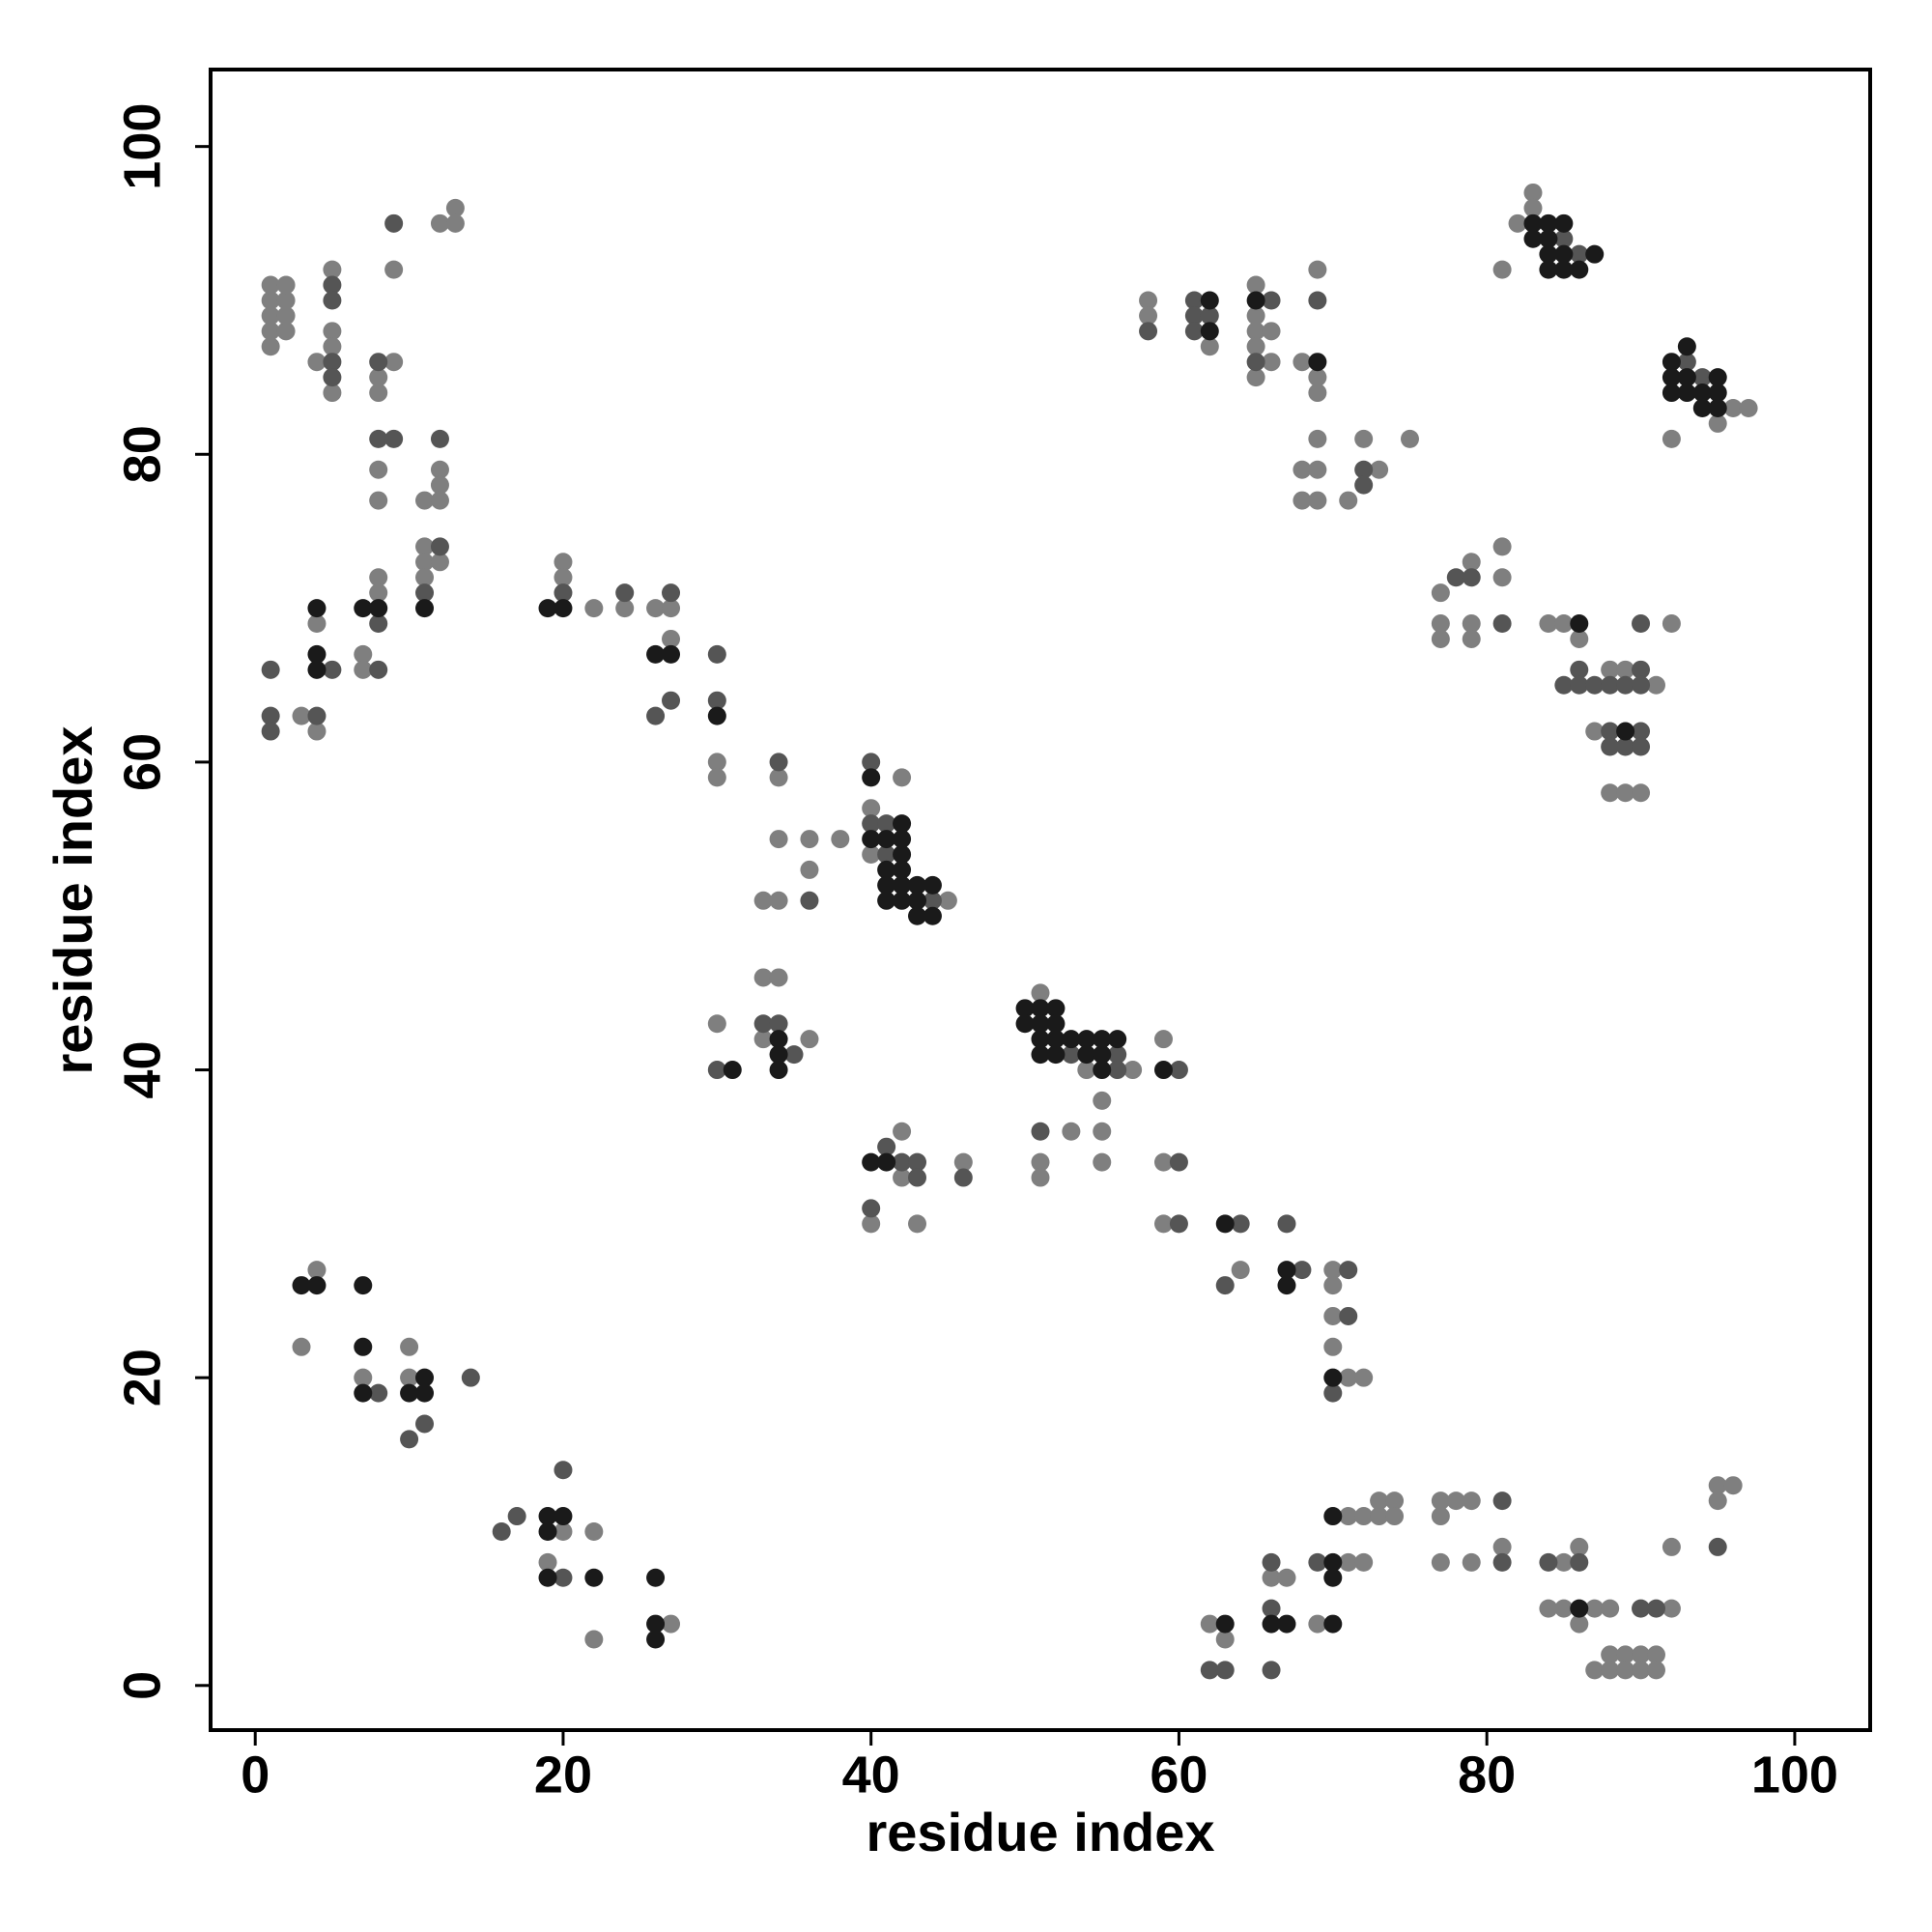  What do you see at coordinates (871, 1775) in the screenshot?
I see `x-tick-label: 40` at bounding box center [871, 1775].